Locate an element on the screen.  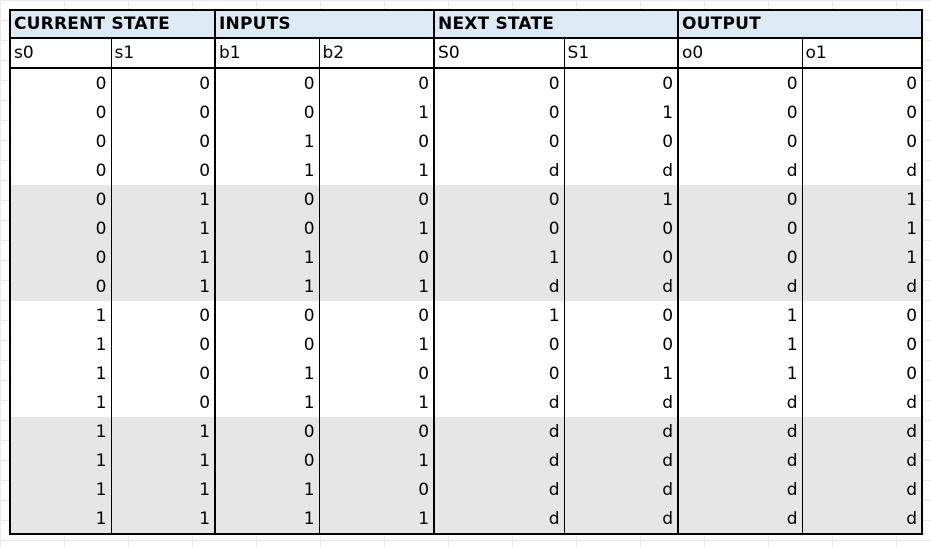
column-header-S0: S0 is located at coordinates (499, 53).